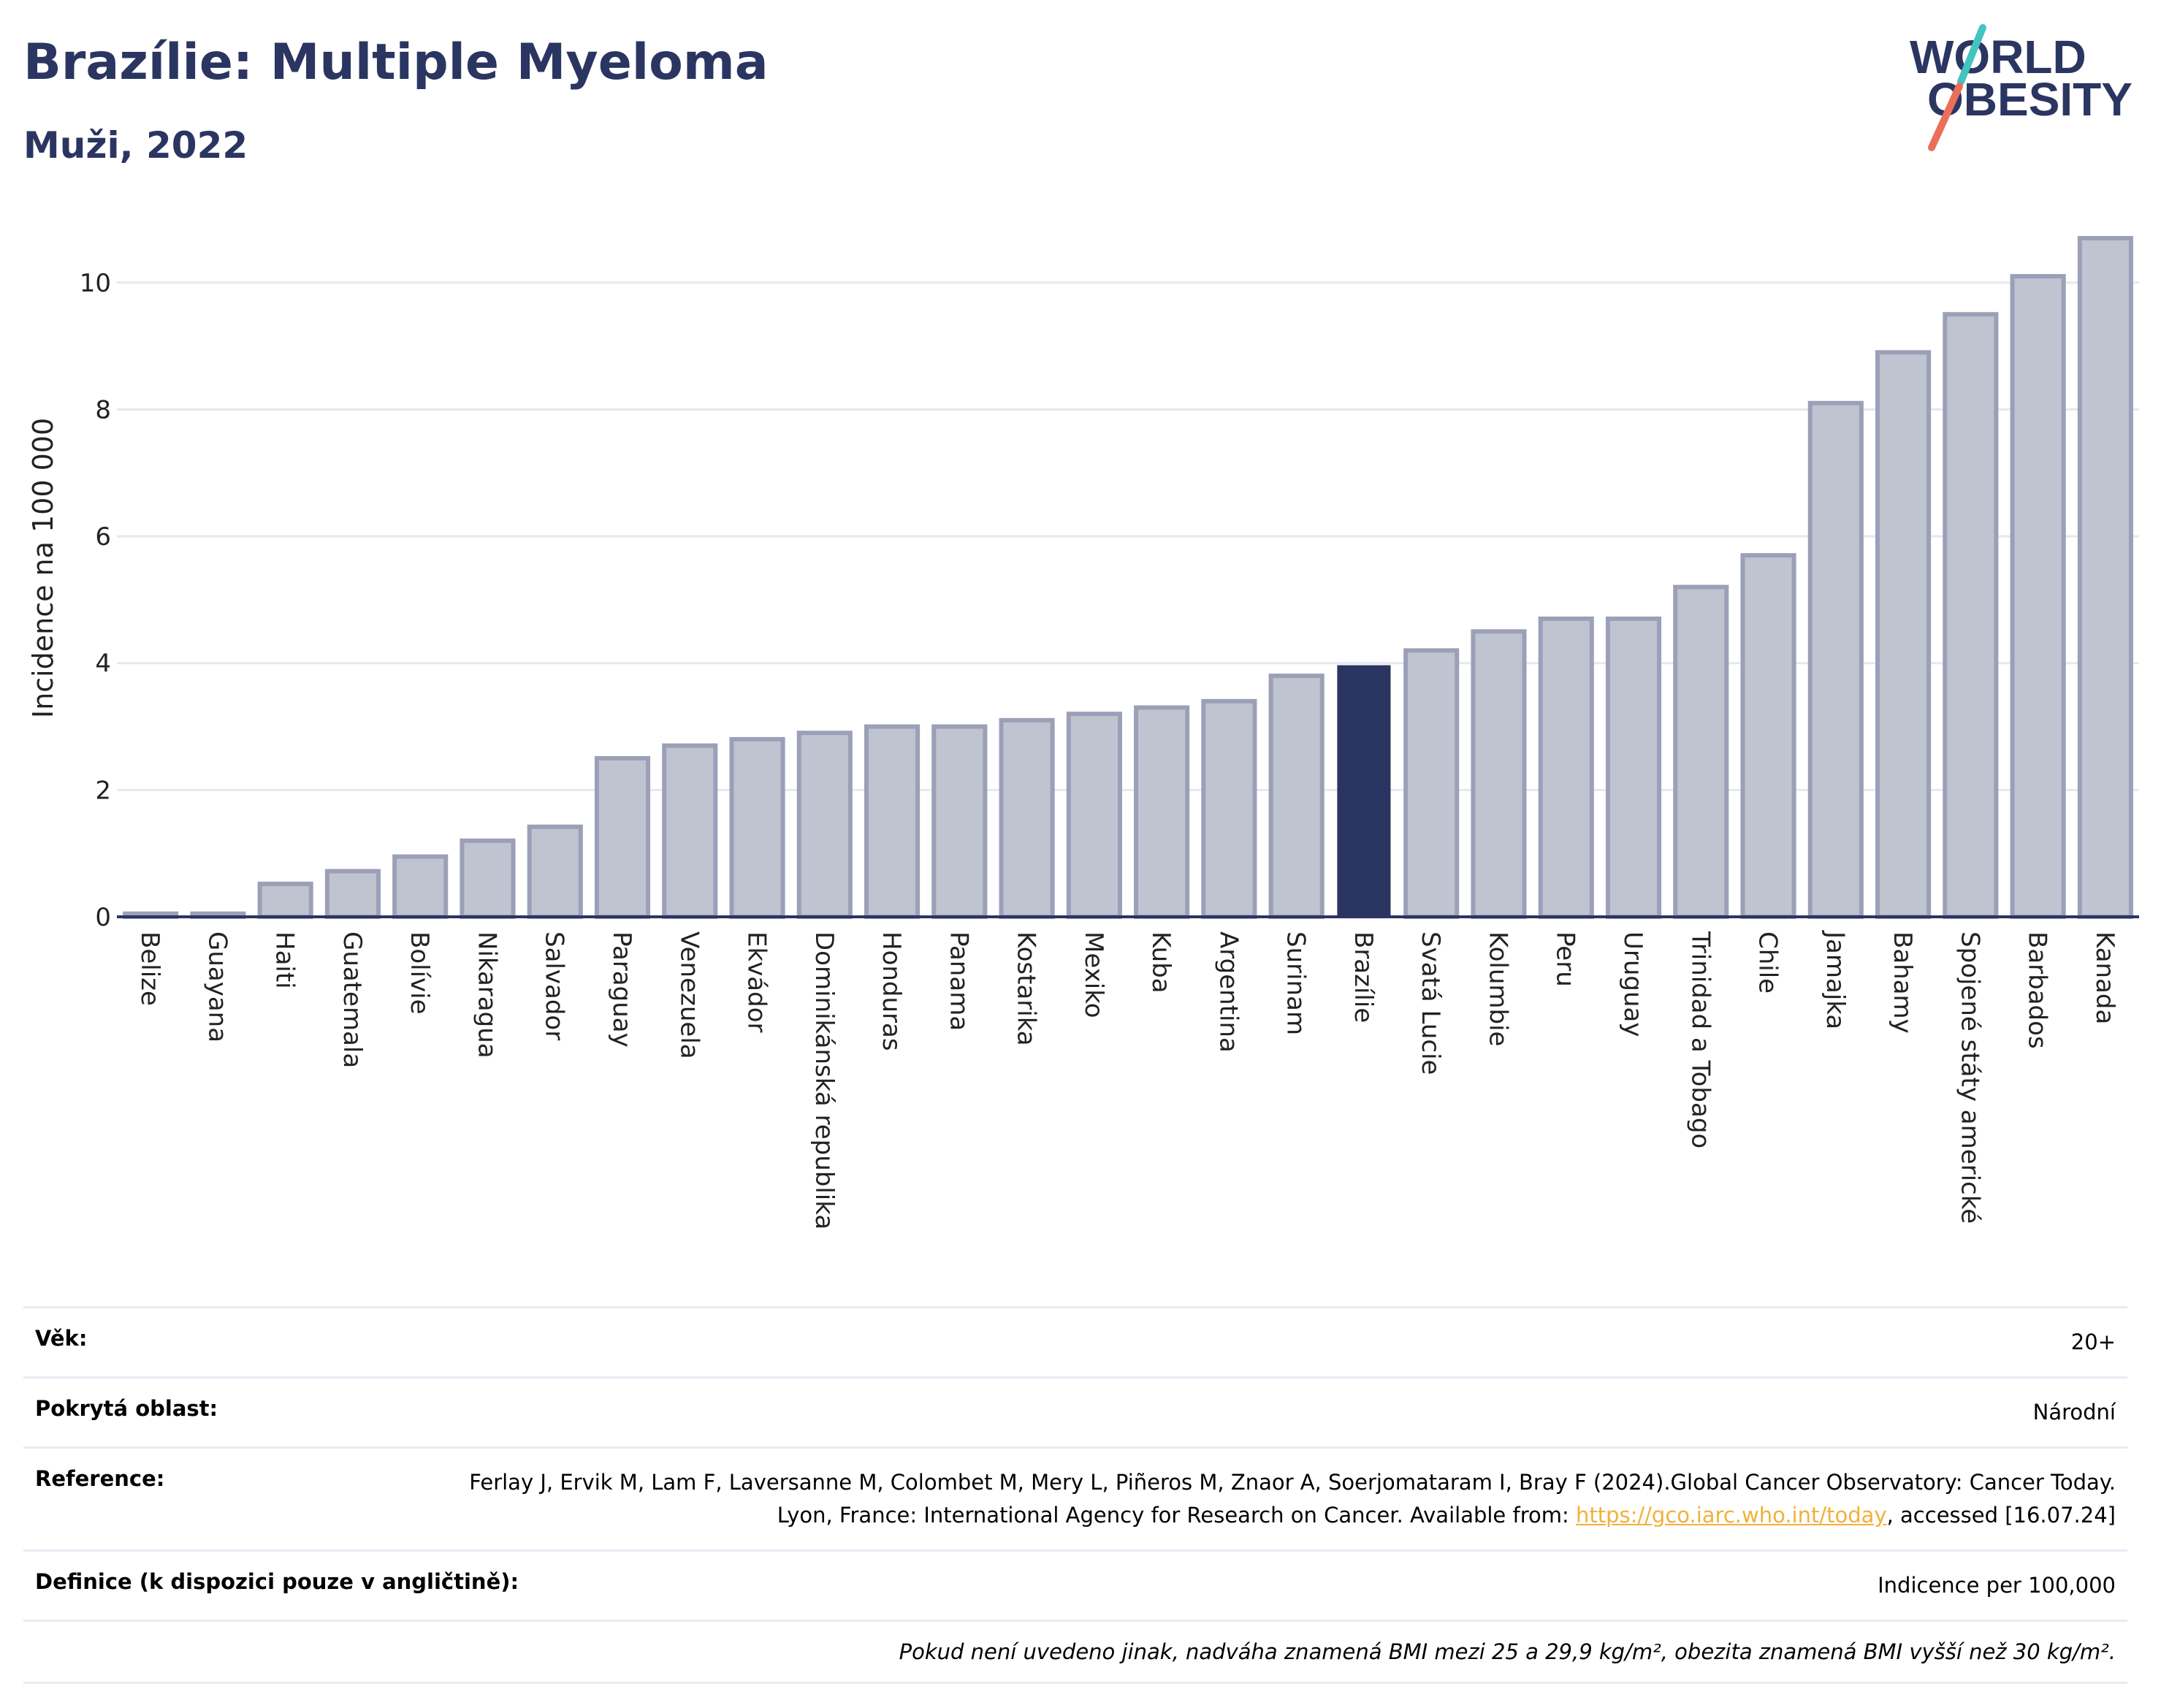 This screenshot has height=1708, width=2161. What do you see at coordinates (757, 982) in the screenshot?
I see `x-tick-label: Ekvádor` at bounding box center [757, 982].